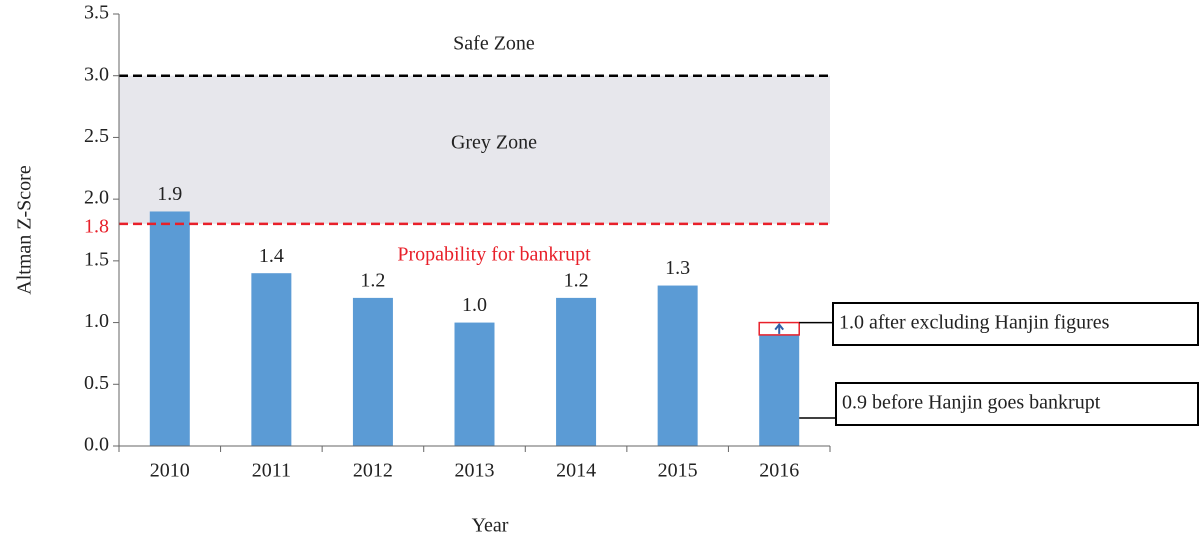 This screenshot has height=541, width=1203. I want to click on adjustment-arrowhead, so click(779, 326).